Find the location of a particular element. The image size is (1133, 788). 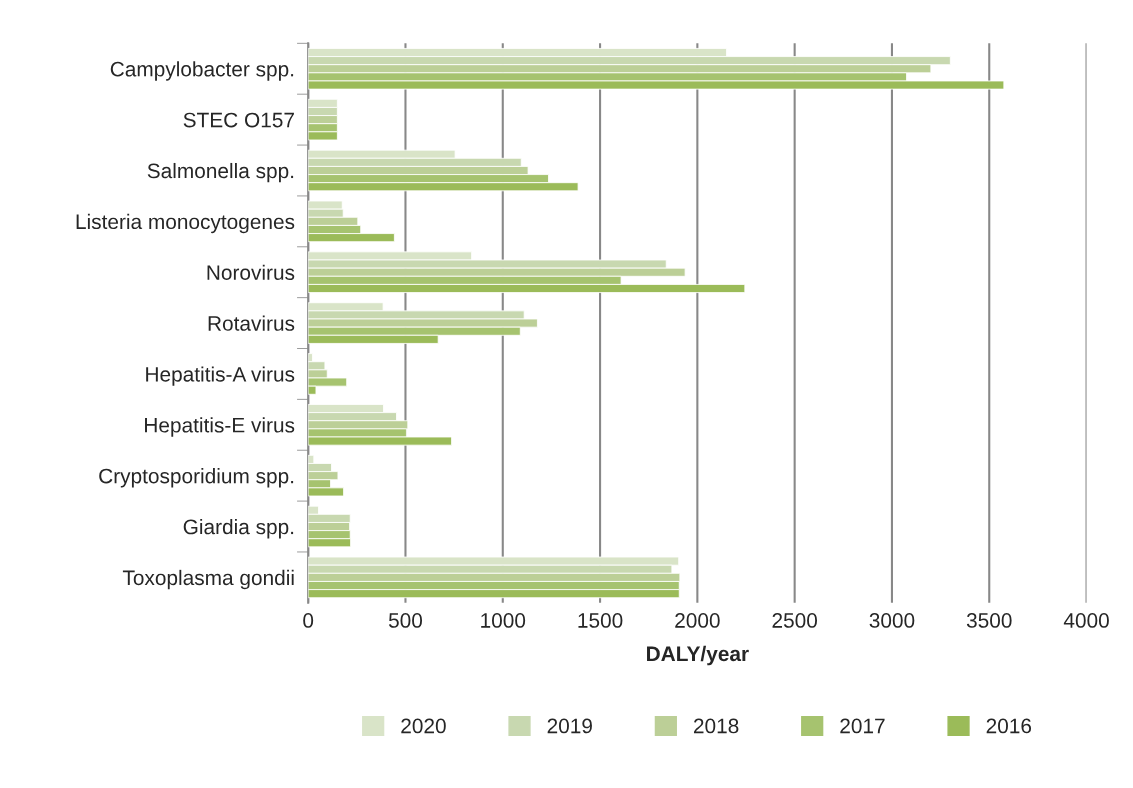

y-tick-label: Listeria monocytogenes is located at coordinates (185, 223).